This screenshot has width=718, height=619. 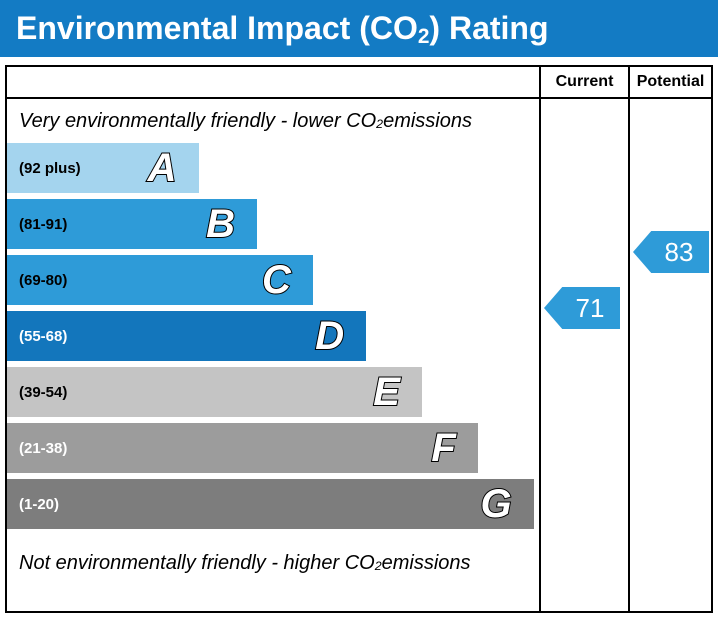 What do you see at coordinates (590, 307) in the screenshot?
I see `current-rating-value: 71` at bounding box center [590, 307].